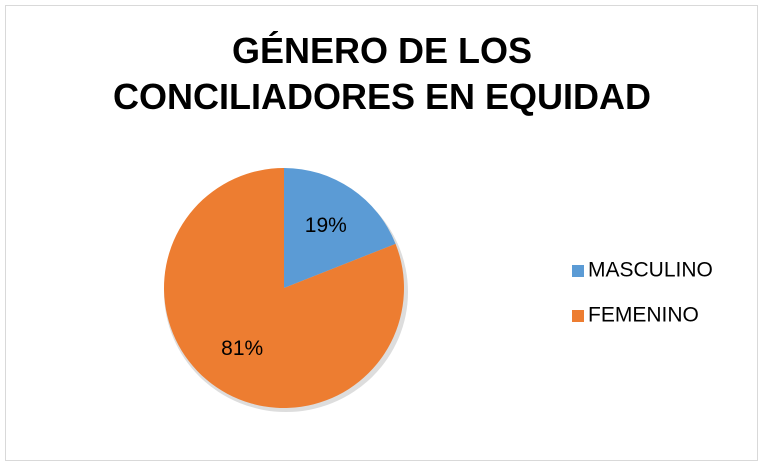 Image resolution: width=764 pixels, height=466 pixels. I want to click on data-label: 81%, so click(242, 348).